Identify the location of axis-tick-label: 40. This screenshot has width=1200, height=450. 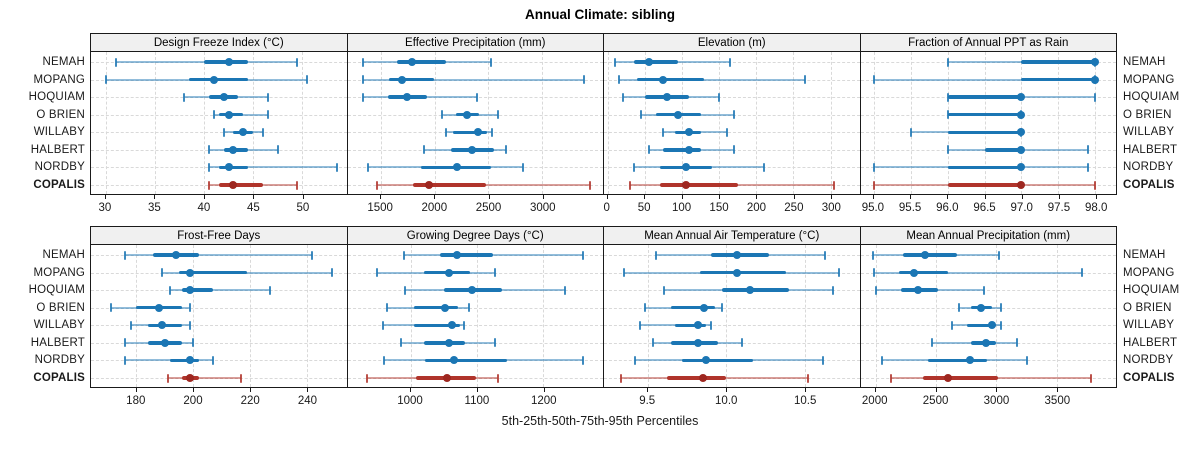
(204, 208).